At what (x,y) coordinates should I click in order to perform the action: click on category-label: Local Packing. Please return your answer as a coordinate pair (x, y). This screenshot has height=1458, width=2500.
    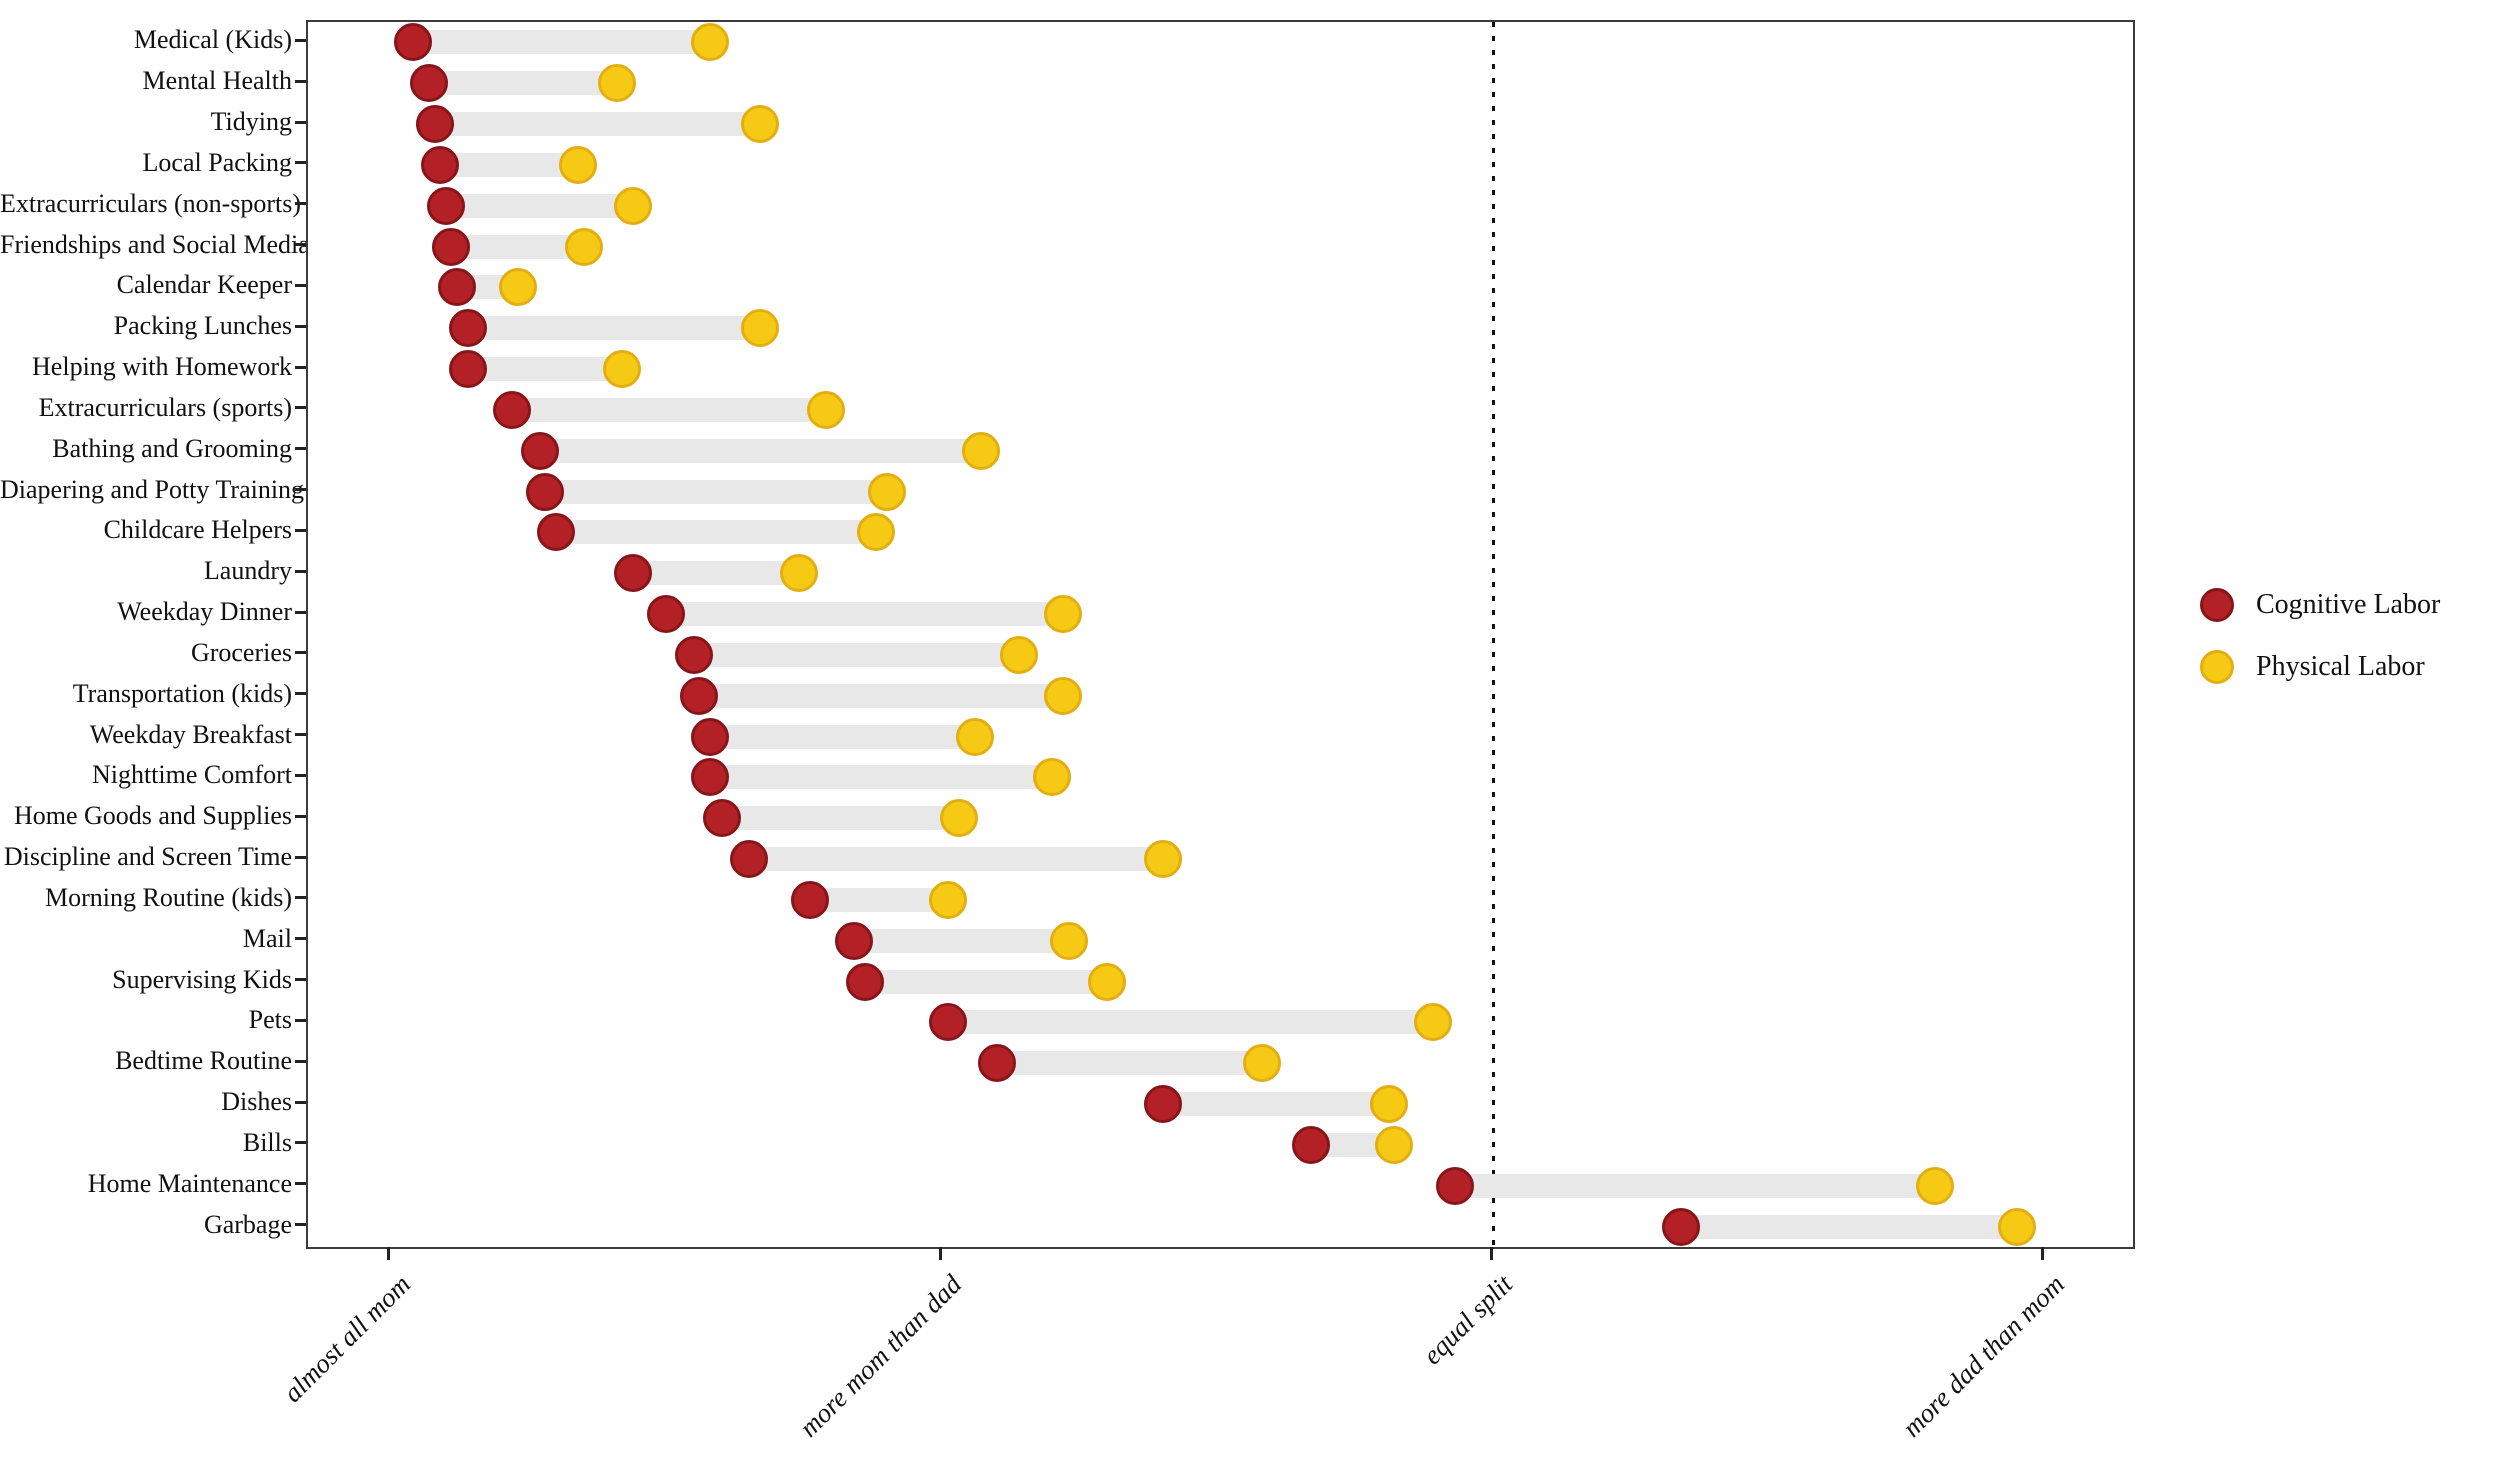
    Looking at the image, I should click on (217, 162).